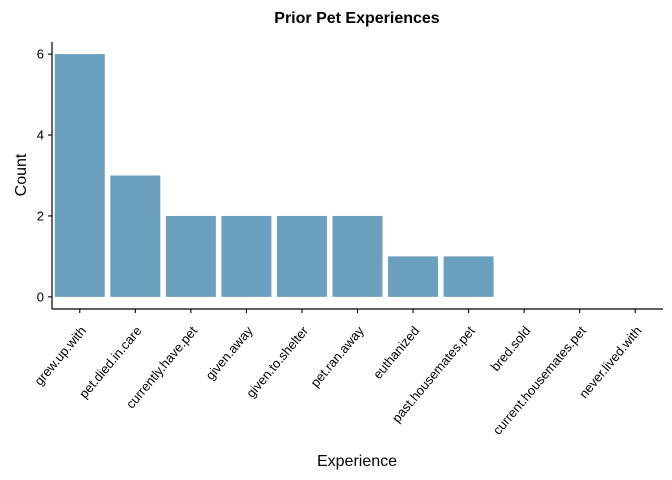  I want to click on bar-euthanized, so click(413, 276).